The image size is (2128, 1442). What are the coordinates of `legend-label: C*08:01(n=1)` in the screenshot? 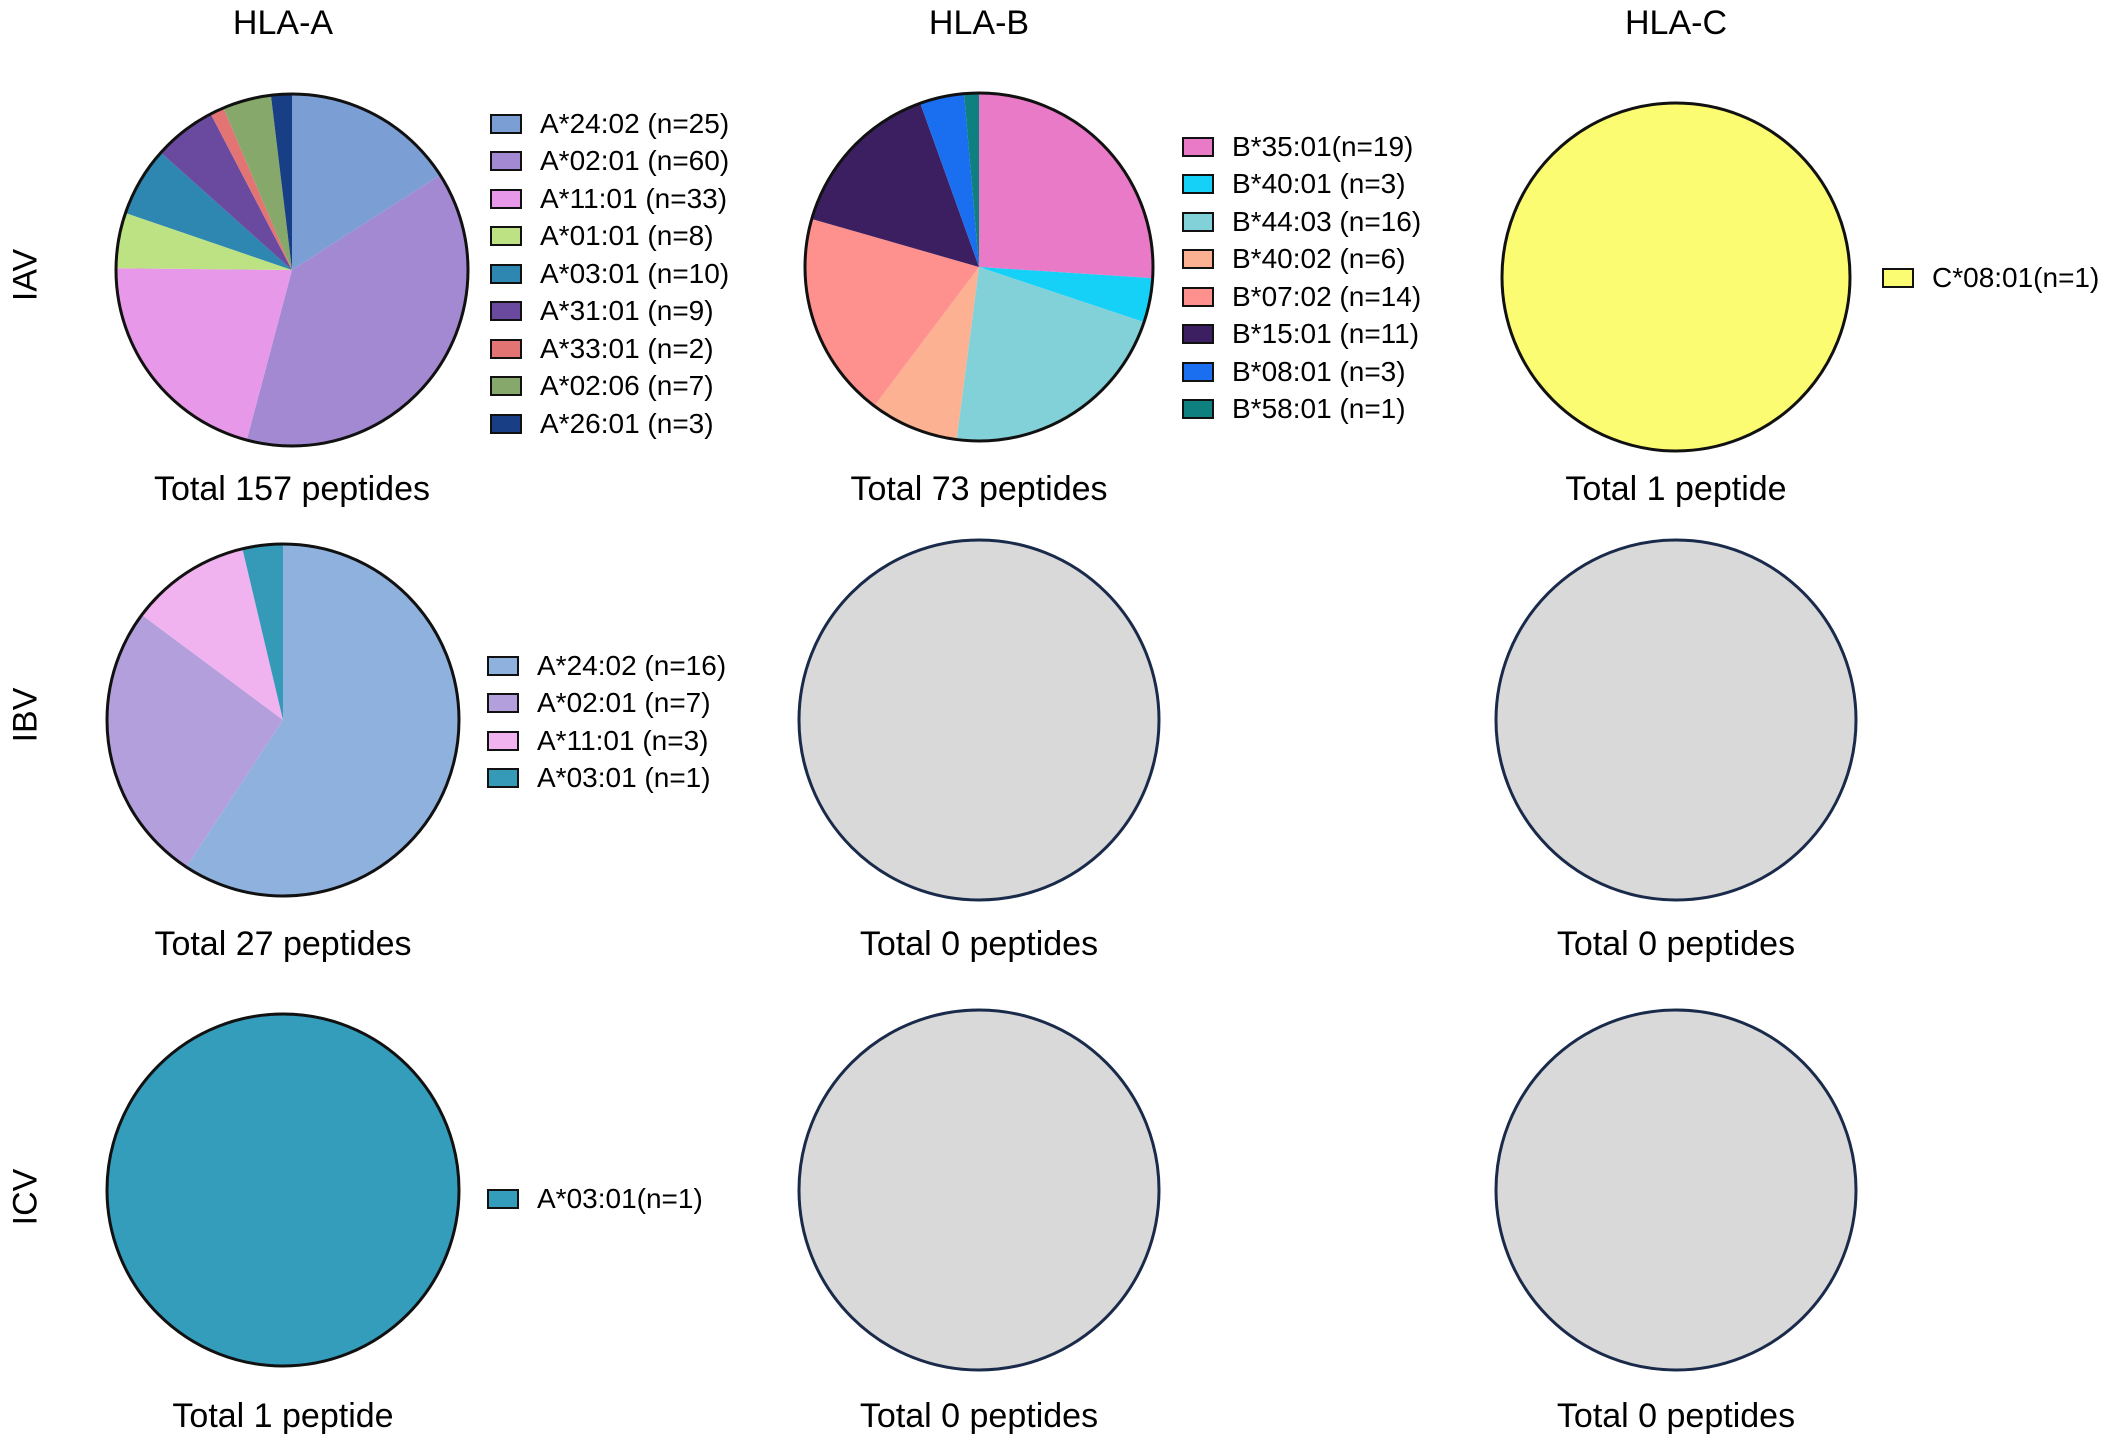 It's located at (2016, 277).